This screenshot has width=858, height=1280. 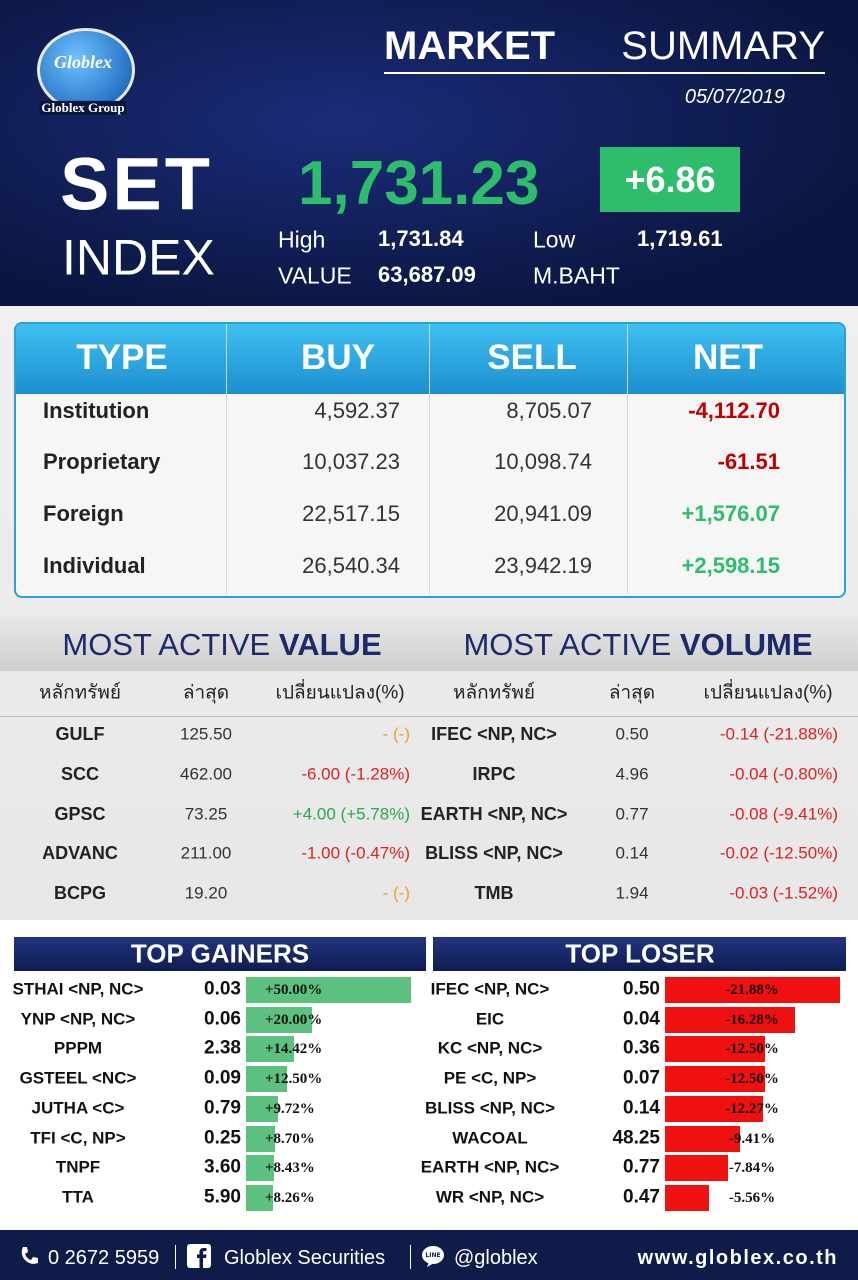 I want to click on symbol: TFI <C, NP>, so click(x=78, y=1138).